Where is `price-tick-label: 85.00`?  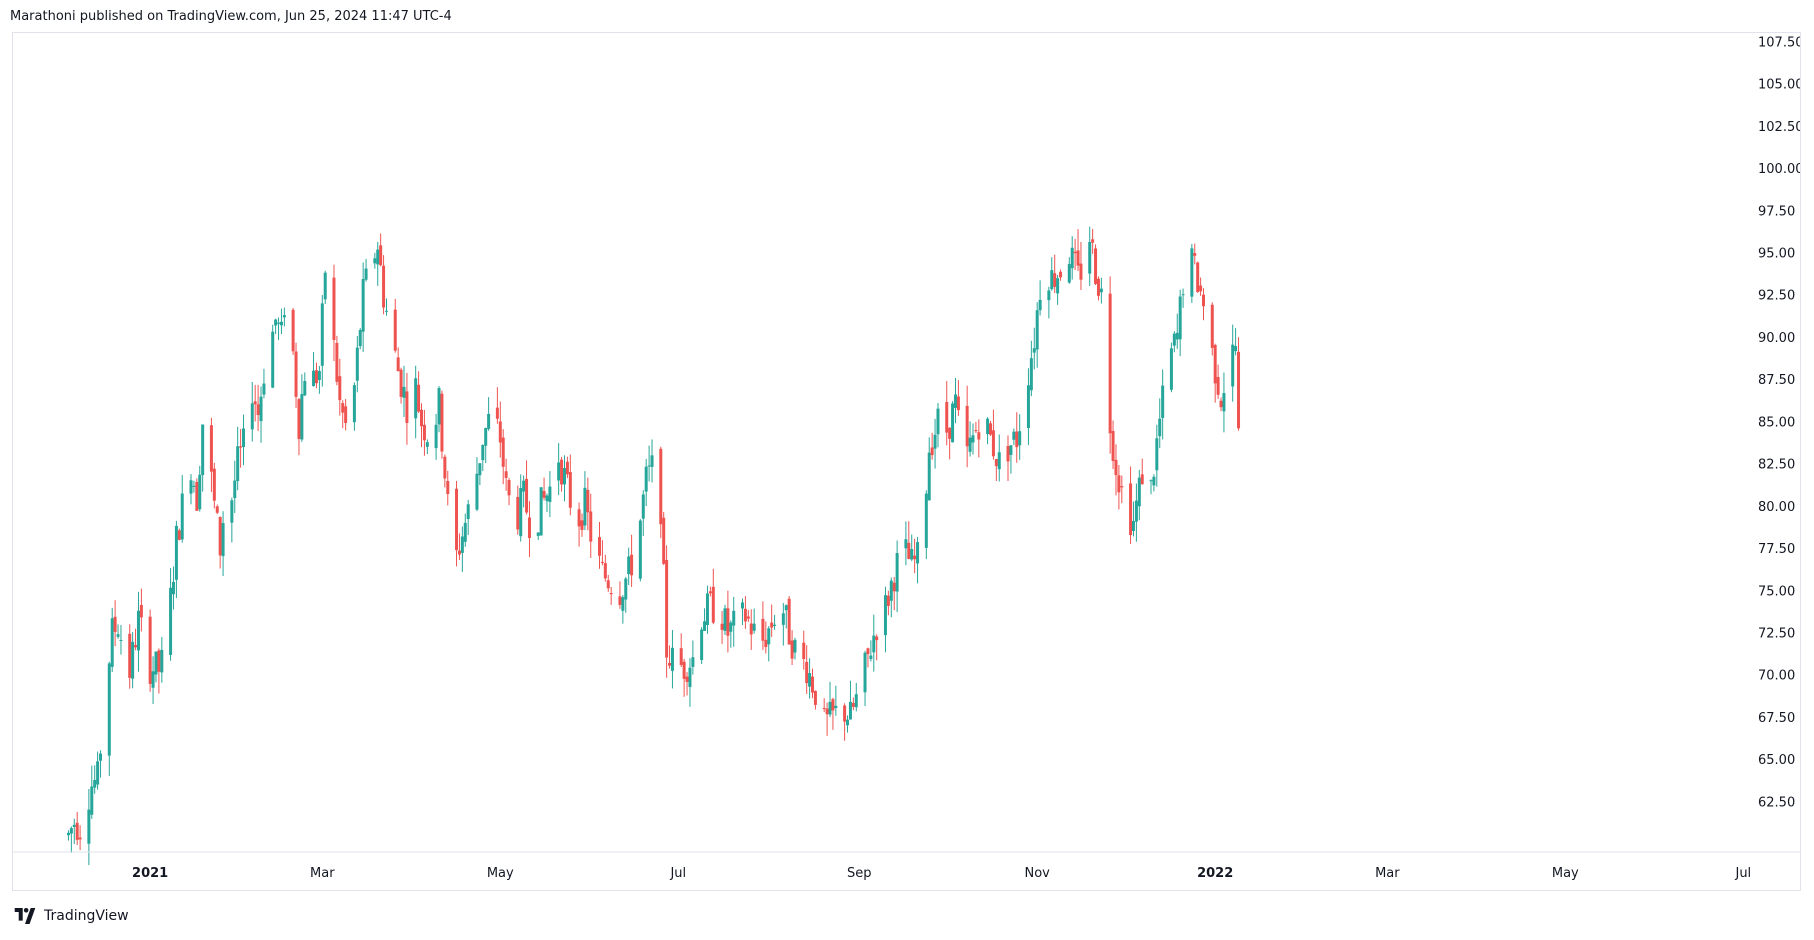
price-tick-label: 85.00 is located at coordinates (1776, 422).